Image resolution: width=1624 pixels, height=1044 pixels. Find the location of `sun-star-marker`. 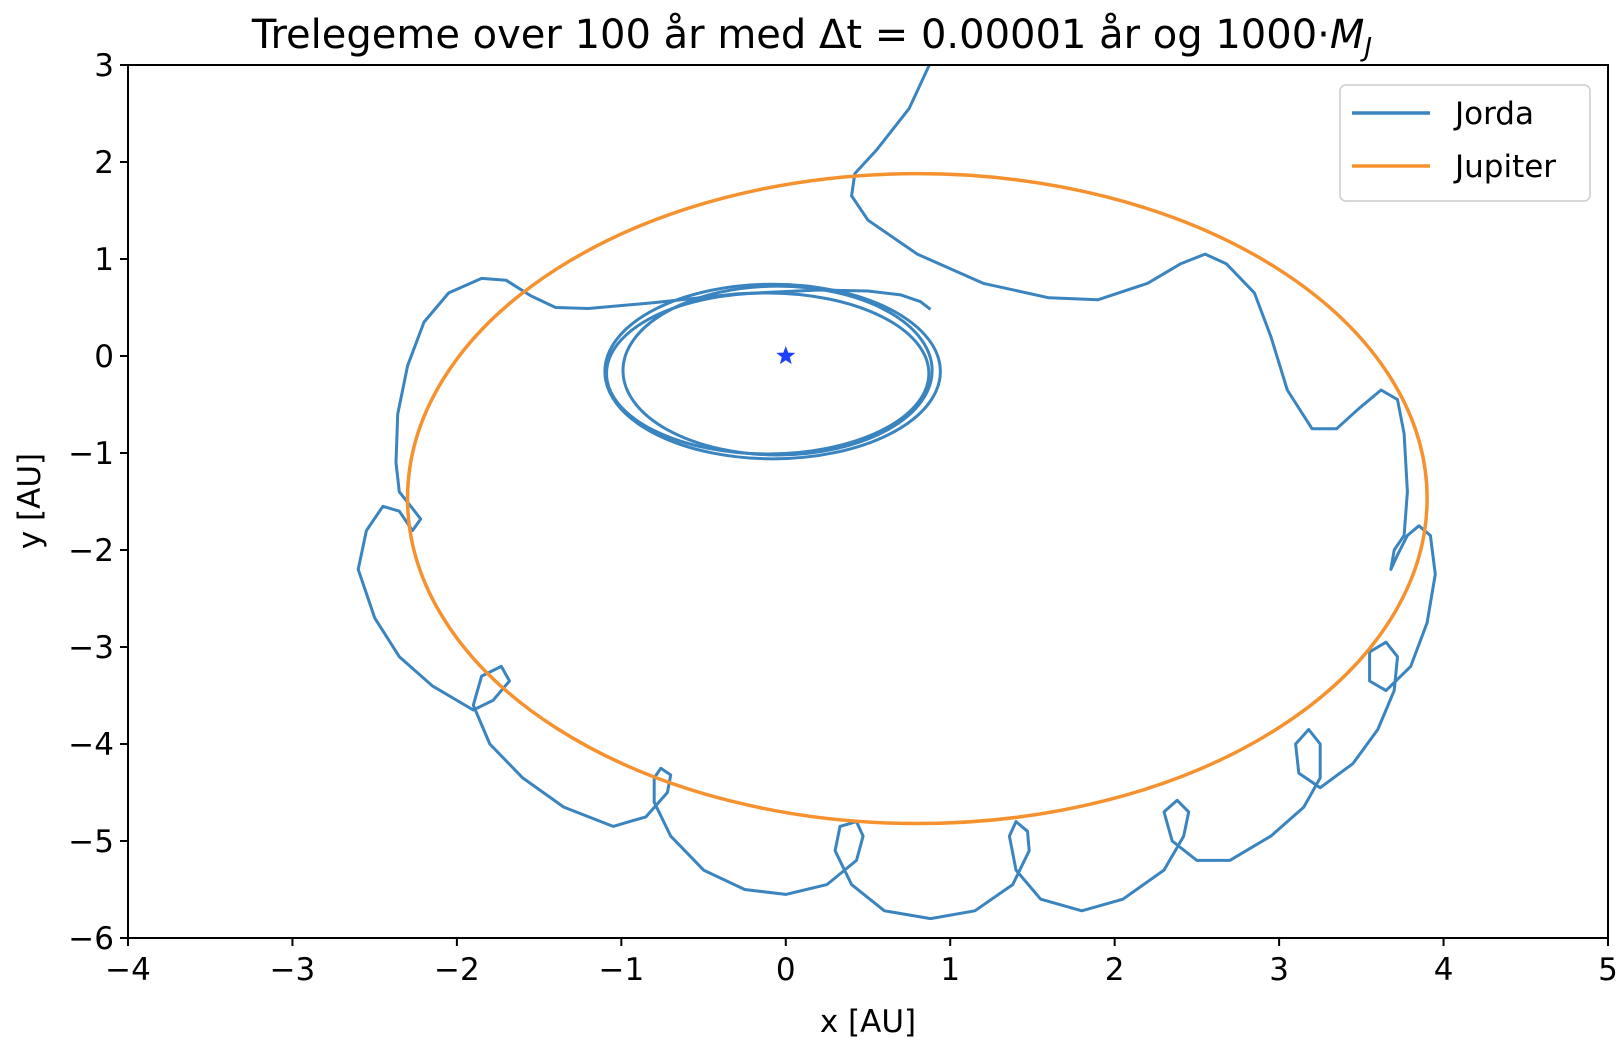

sun-star-marker is located at coordinates (786, 355).